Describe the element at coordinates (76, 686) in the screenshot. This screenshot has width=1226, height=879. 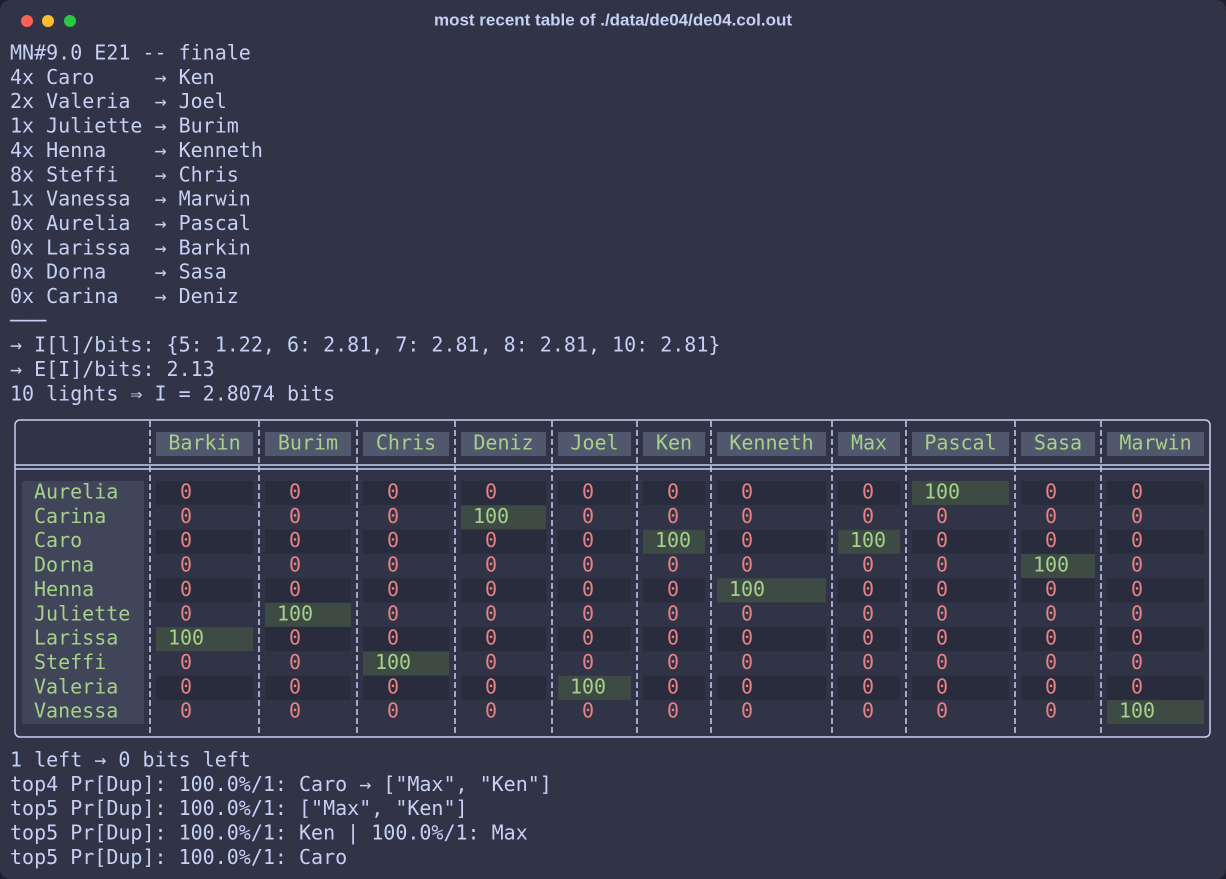
I see `row-name: Valeria` at that location.